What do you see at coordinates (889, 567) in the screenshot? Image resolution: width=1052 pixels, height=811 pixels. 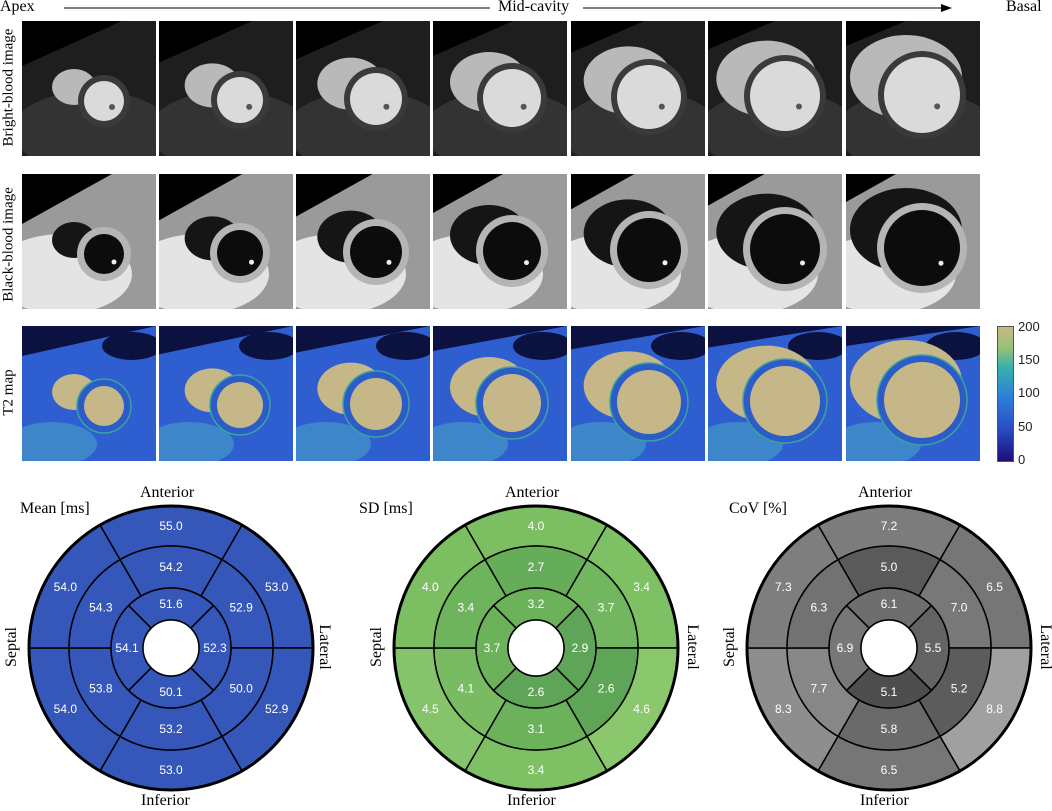 I see `bullseye-value-mid-1: 5.0` at bounding box center [889, 567].